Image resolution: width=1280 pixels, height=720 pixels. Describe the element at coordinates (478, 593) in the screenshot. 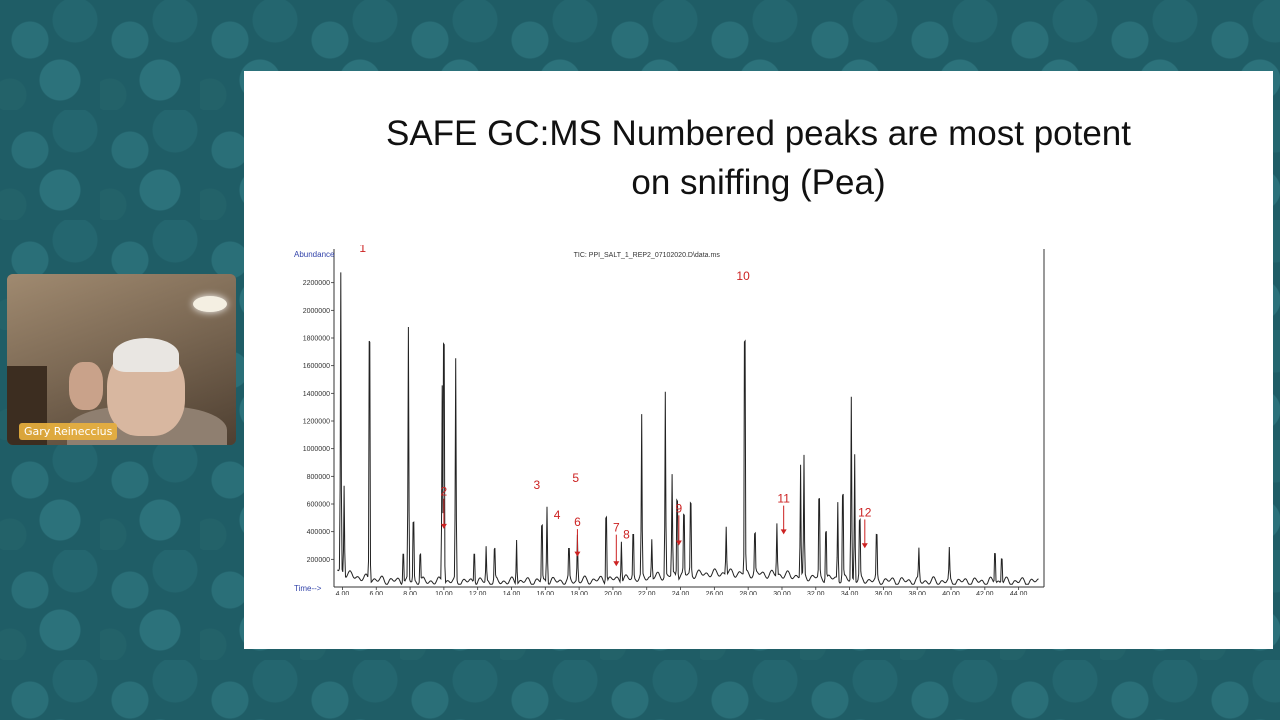

I see `x-tick-label: 12.00` at that location.